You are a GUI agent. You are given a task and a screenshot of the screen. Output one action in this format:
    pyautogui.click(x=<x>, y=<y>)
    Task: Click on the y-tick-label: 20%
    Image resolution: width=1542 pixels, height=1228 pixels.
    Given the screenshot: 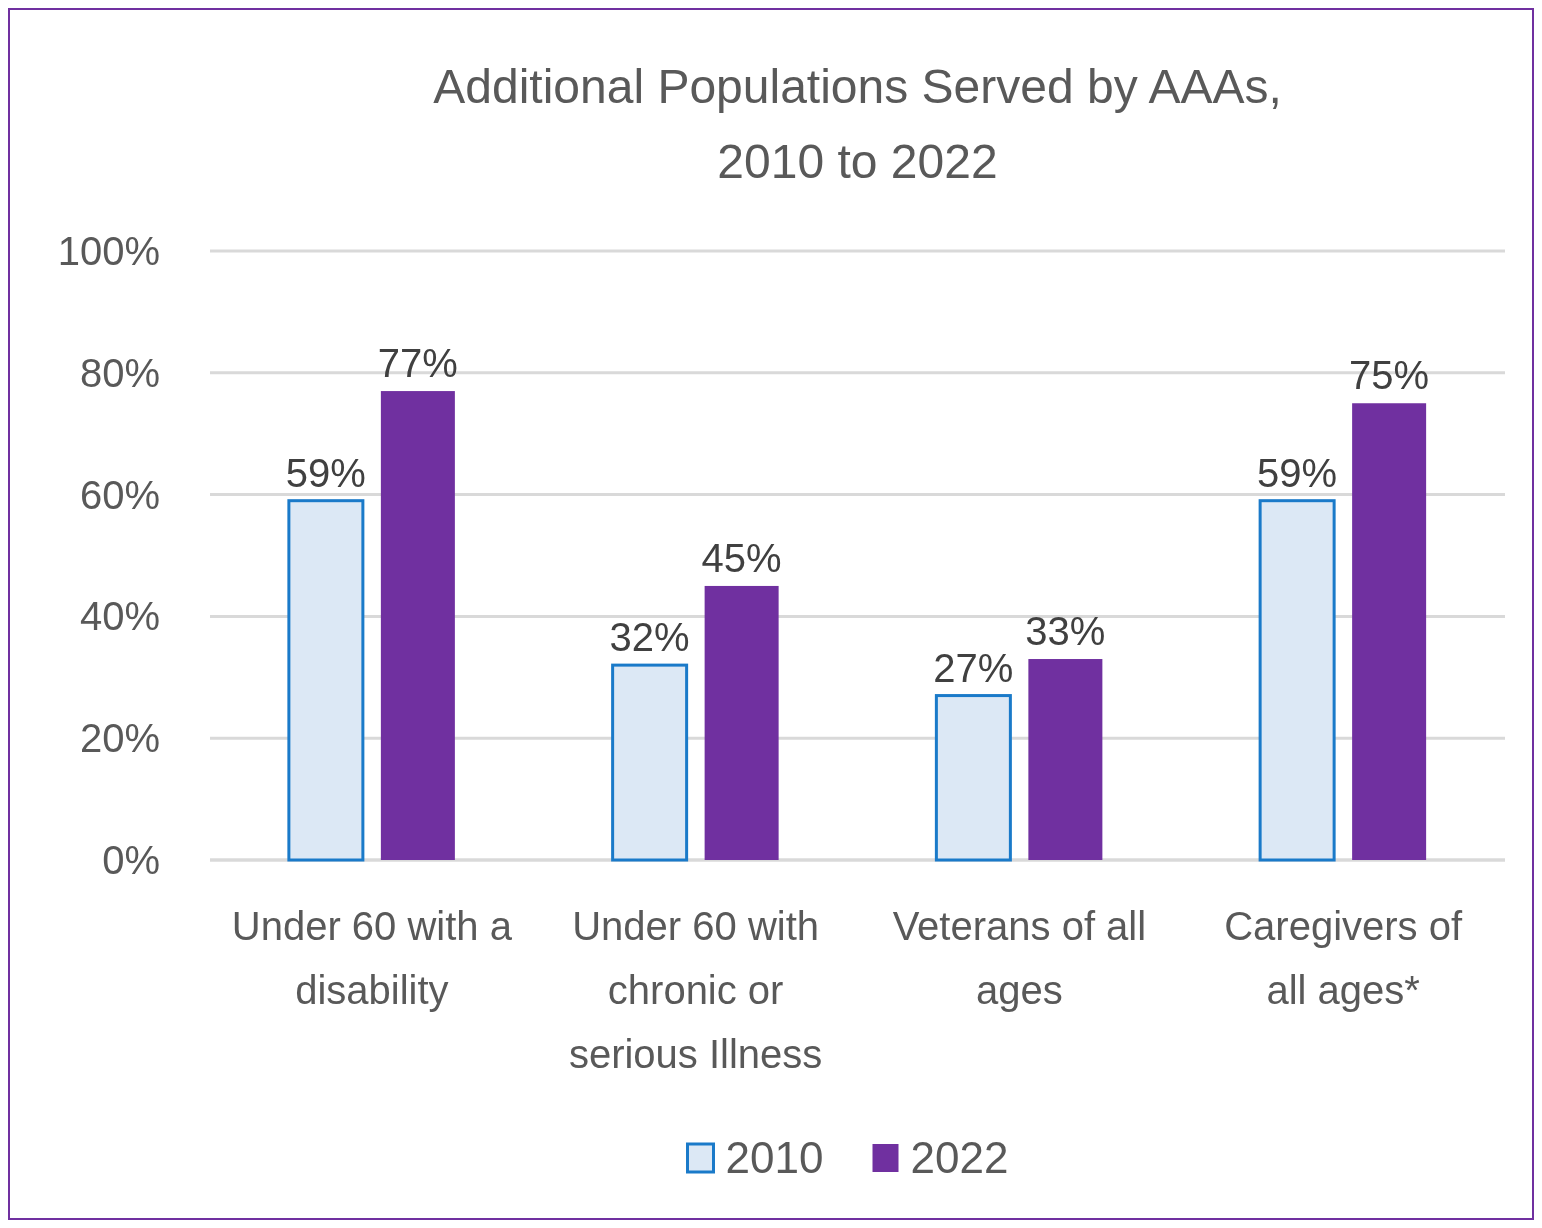 What is the action you would take?
    pyautogui.click(x=119, y=738)
    